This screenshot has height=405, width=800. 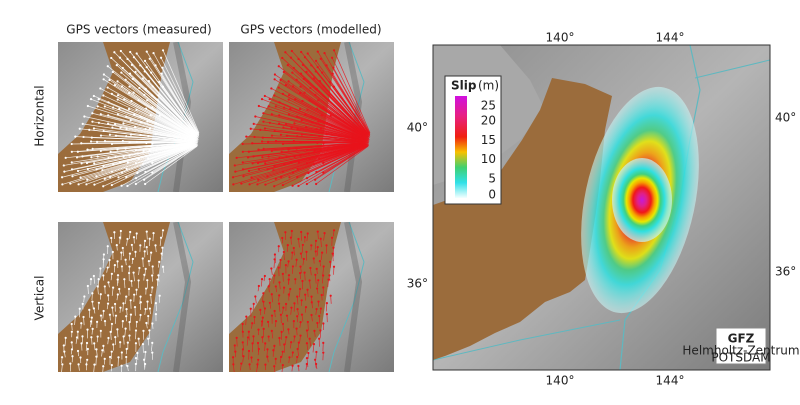 What do you see at coordinates (488, 121) in the screenshot?
I see `legend-tick-label: 20` at bounding box center [488, 121].